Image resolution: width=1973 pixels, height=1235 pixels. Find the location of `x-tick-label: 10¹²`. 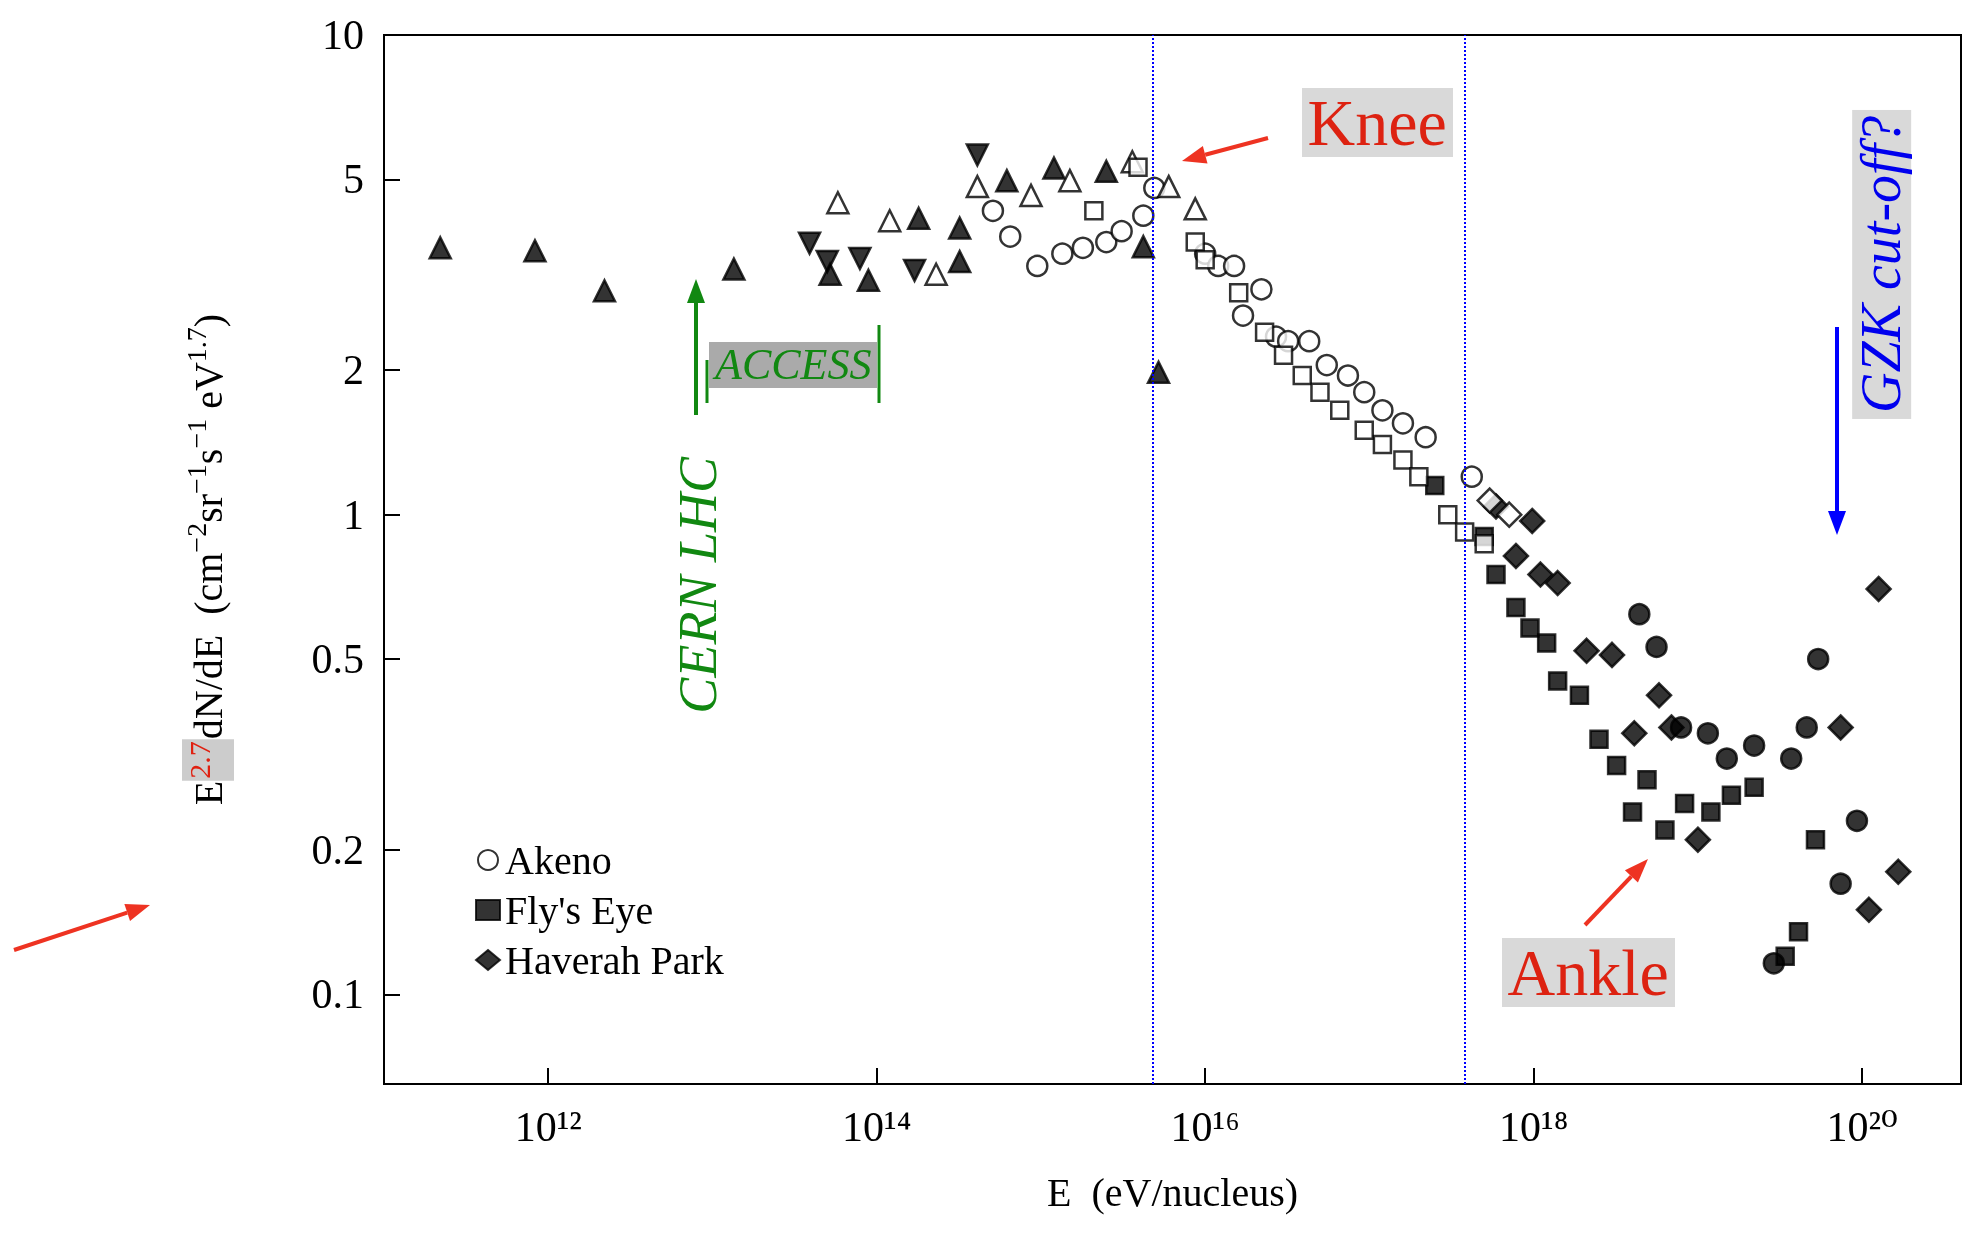

x-tick-label: 10¹² is located at coordinates (548, 1127).